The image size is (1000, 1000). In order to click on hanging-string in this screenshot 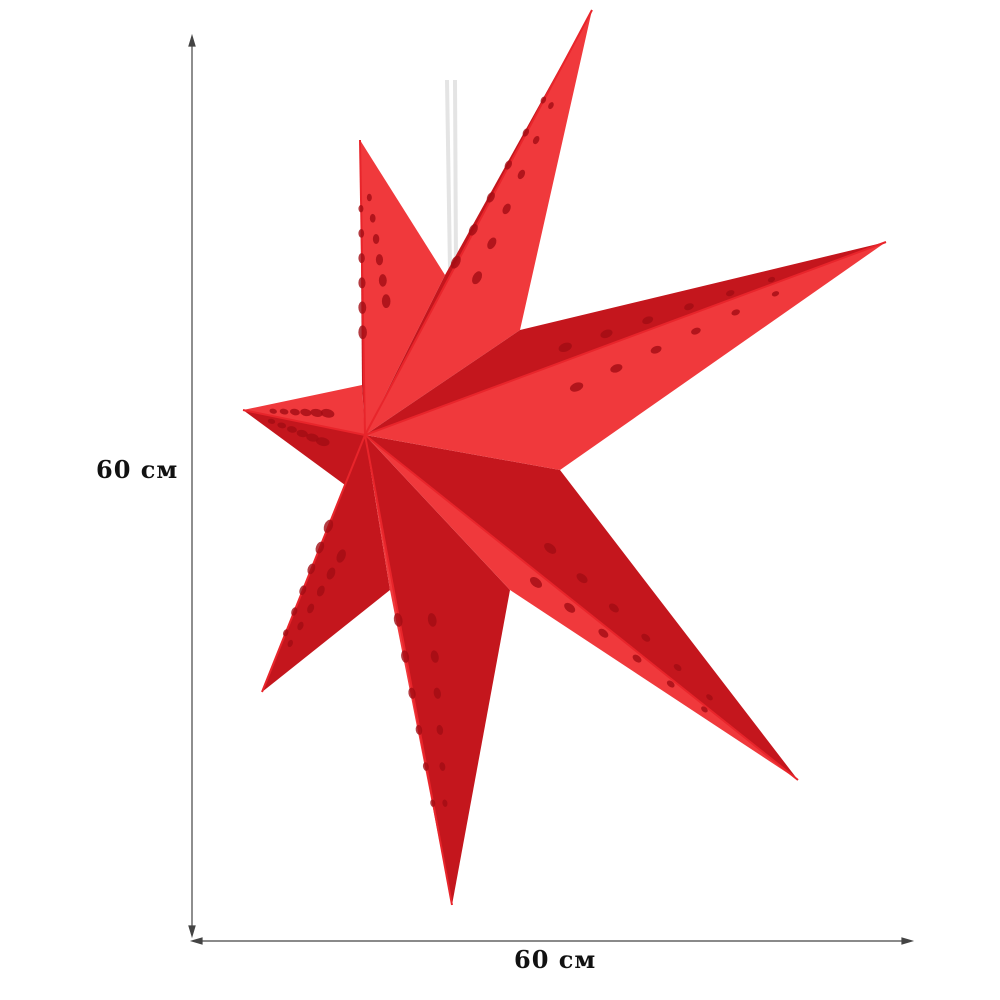, I will do `click(451, 175)`.